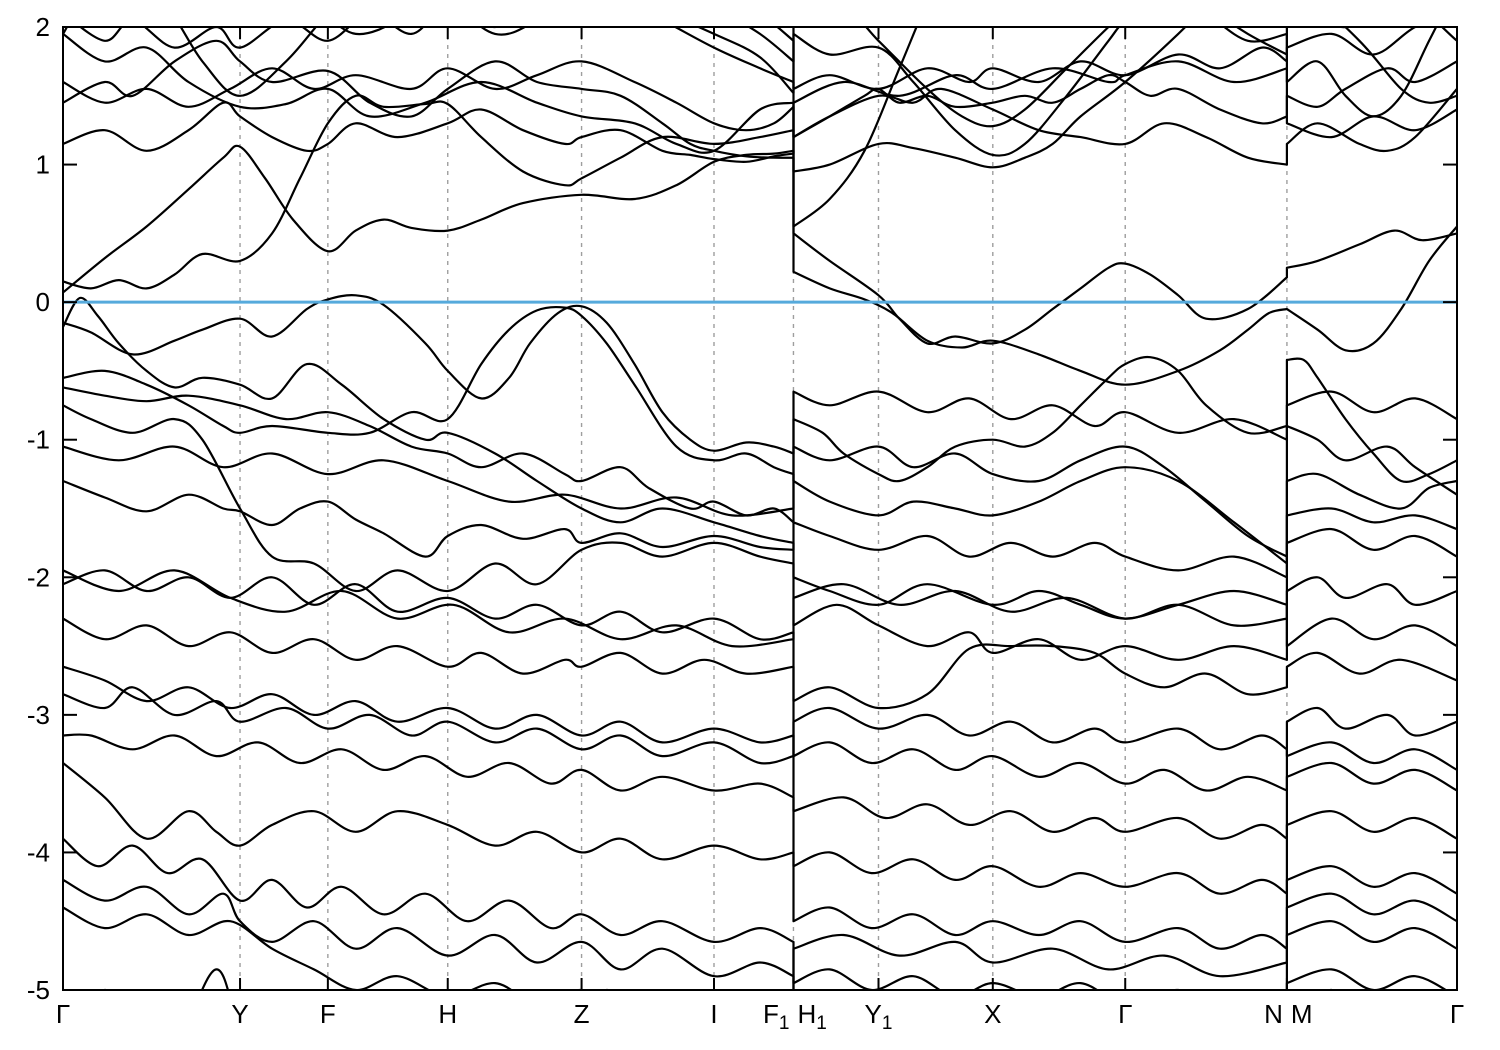 Image resolution: width=1500 pixels, height=1050 pixels. What do you see at coordinates (38, 440) in the screenshot?
I see `energy-tick-label: -1` at bounding box center [38, 440].